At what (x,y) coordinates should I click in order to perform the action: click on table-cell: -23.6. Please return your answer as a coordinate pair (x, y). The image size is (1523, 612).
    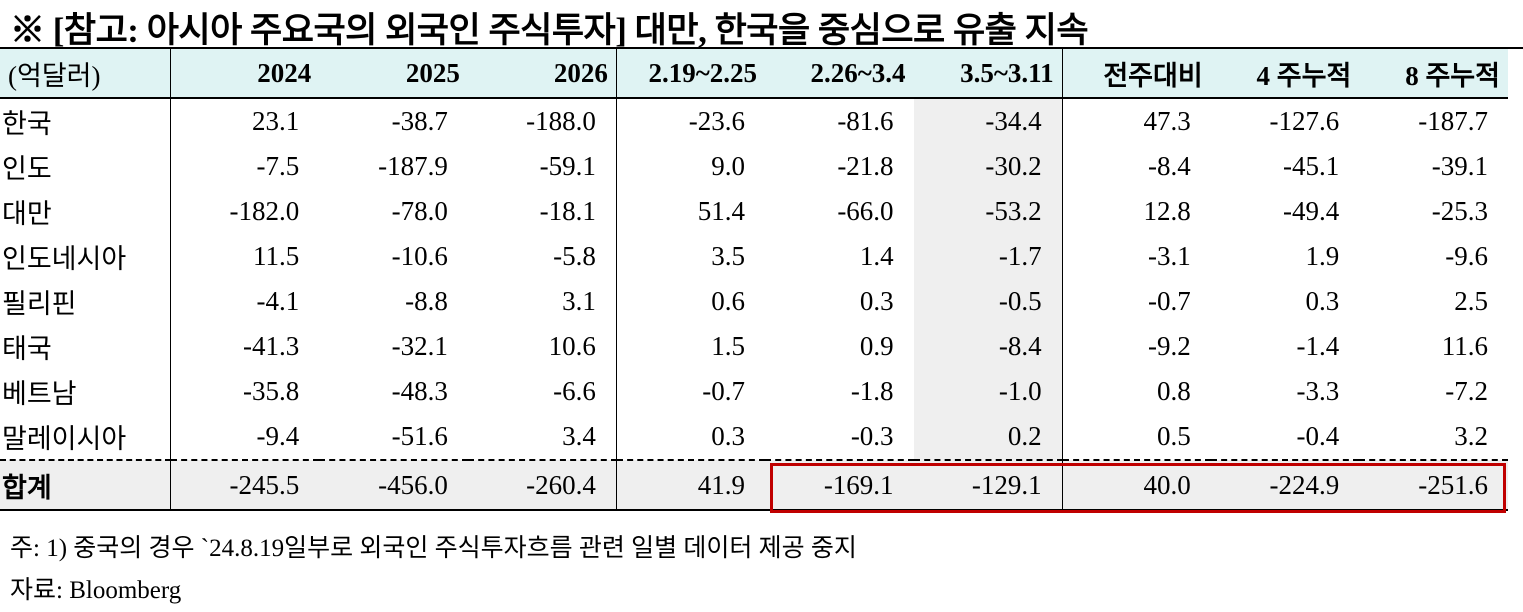
    Looking at the image, I should click on (690, 121).